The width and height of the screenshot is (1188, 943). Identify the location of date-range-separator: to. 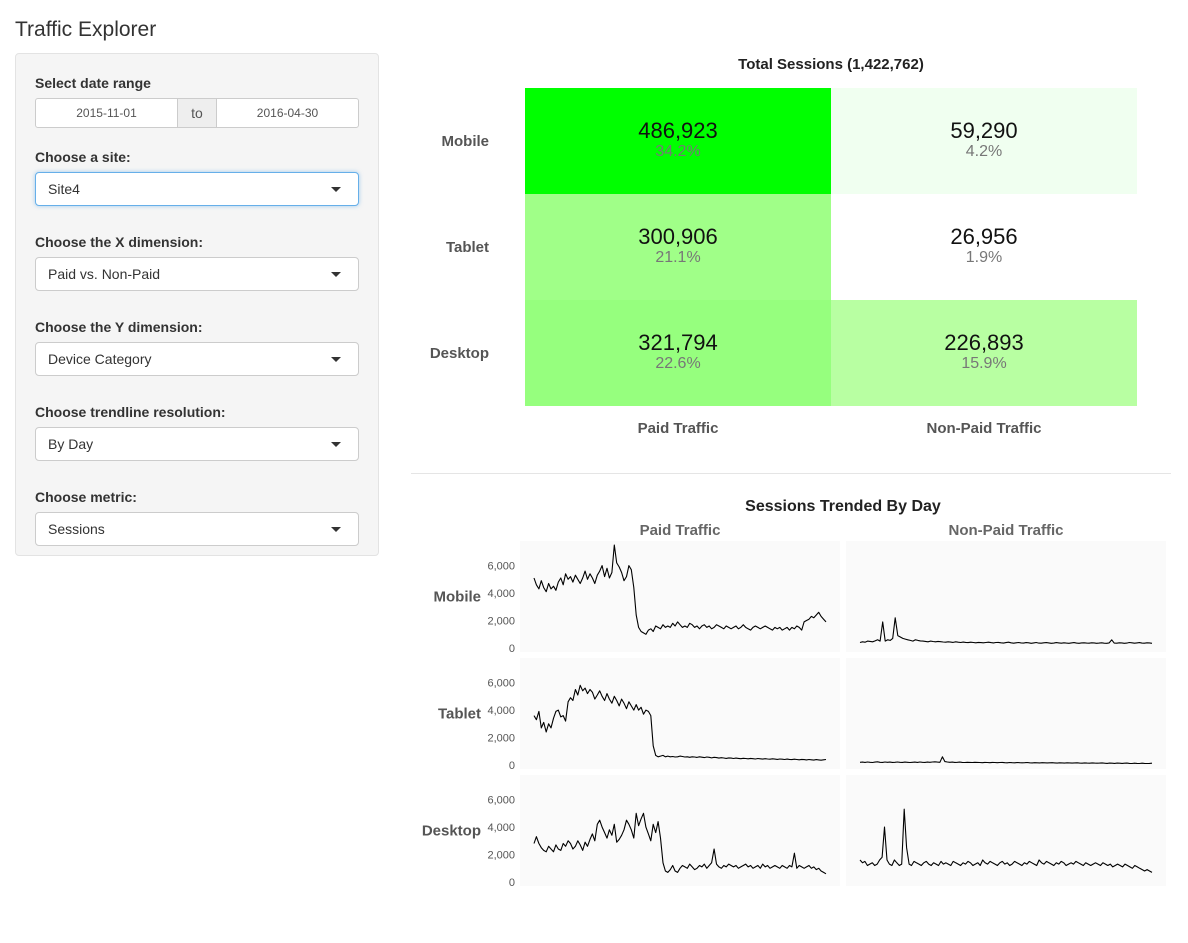
(197, 113).